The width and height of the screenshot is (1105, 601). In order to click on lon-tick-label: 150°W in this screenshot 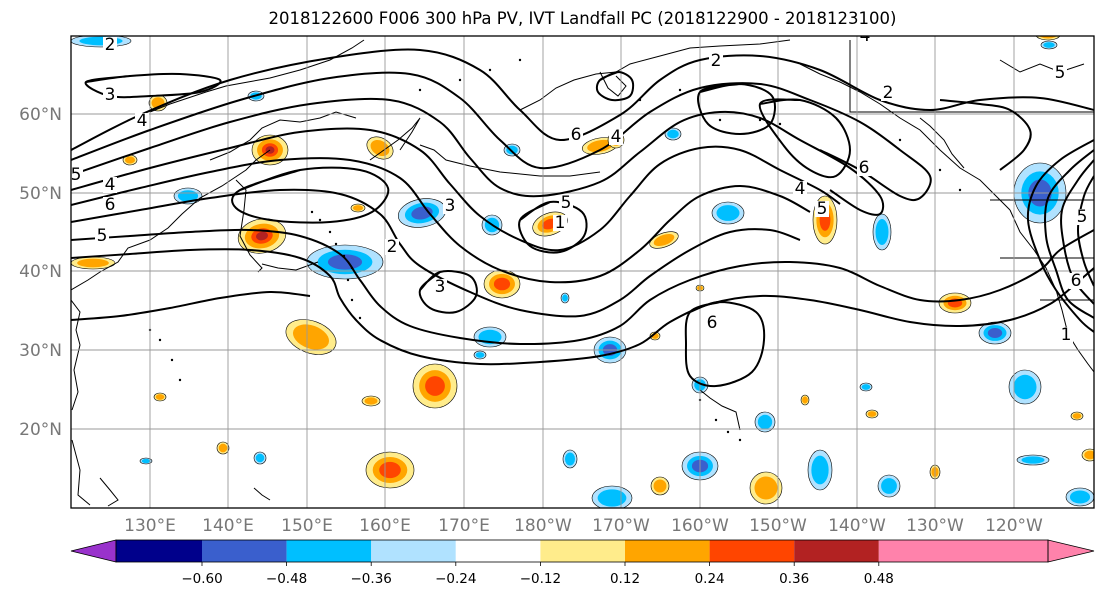, I will do `click(778, 526)`.